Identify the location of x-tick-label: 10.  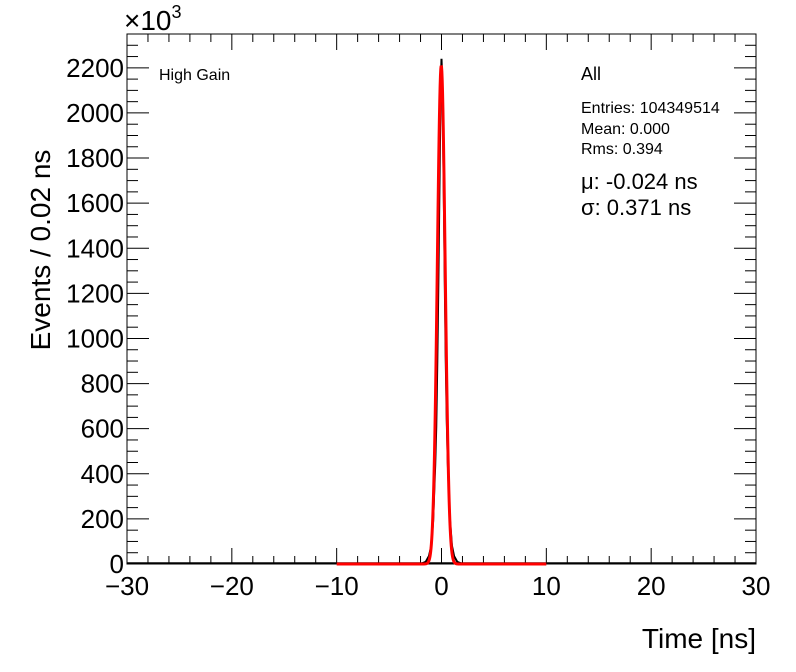
(546, 586).